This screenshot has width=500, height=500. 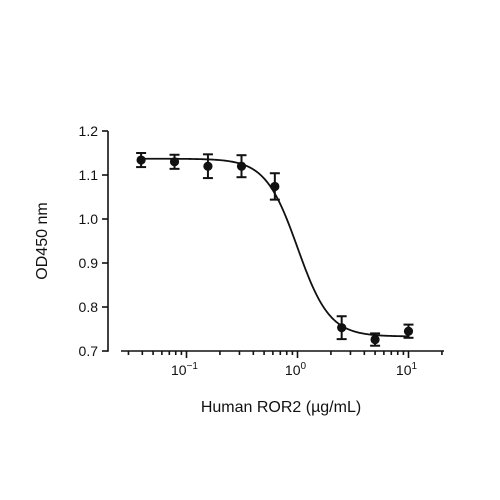 I want to click on x-tick-label: 10¹, so click(x=407, y=369).